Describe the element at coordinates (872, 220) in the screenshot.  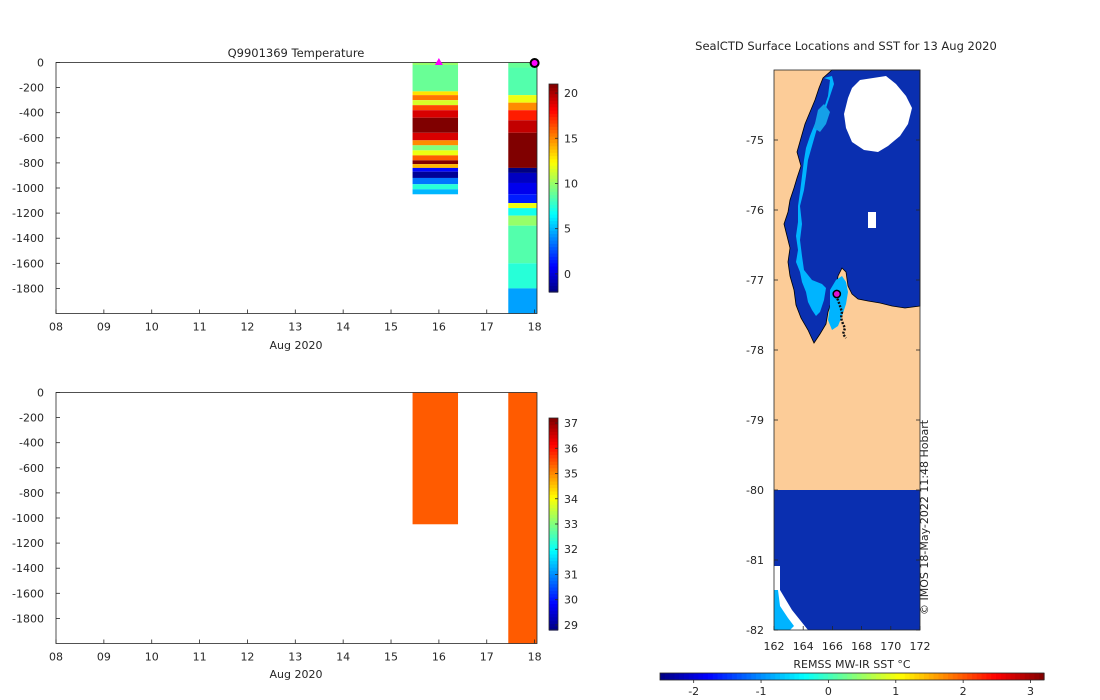
I see `no-data-small` at that location.